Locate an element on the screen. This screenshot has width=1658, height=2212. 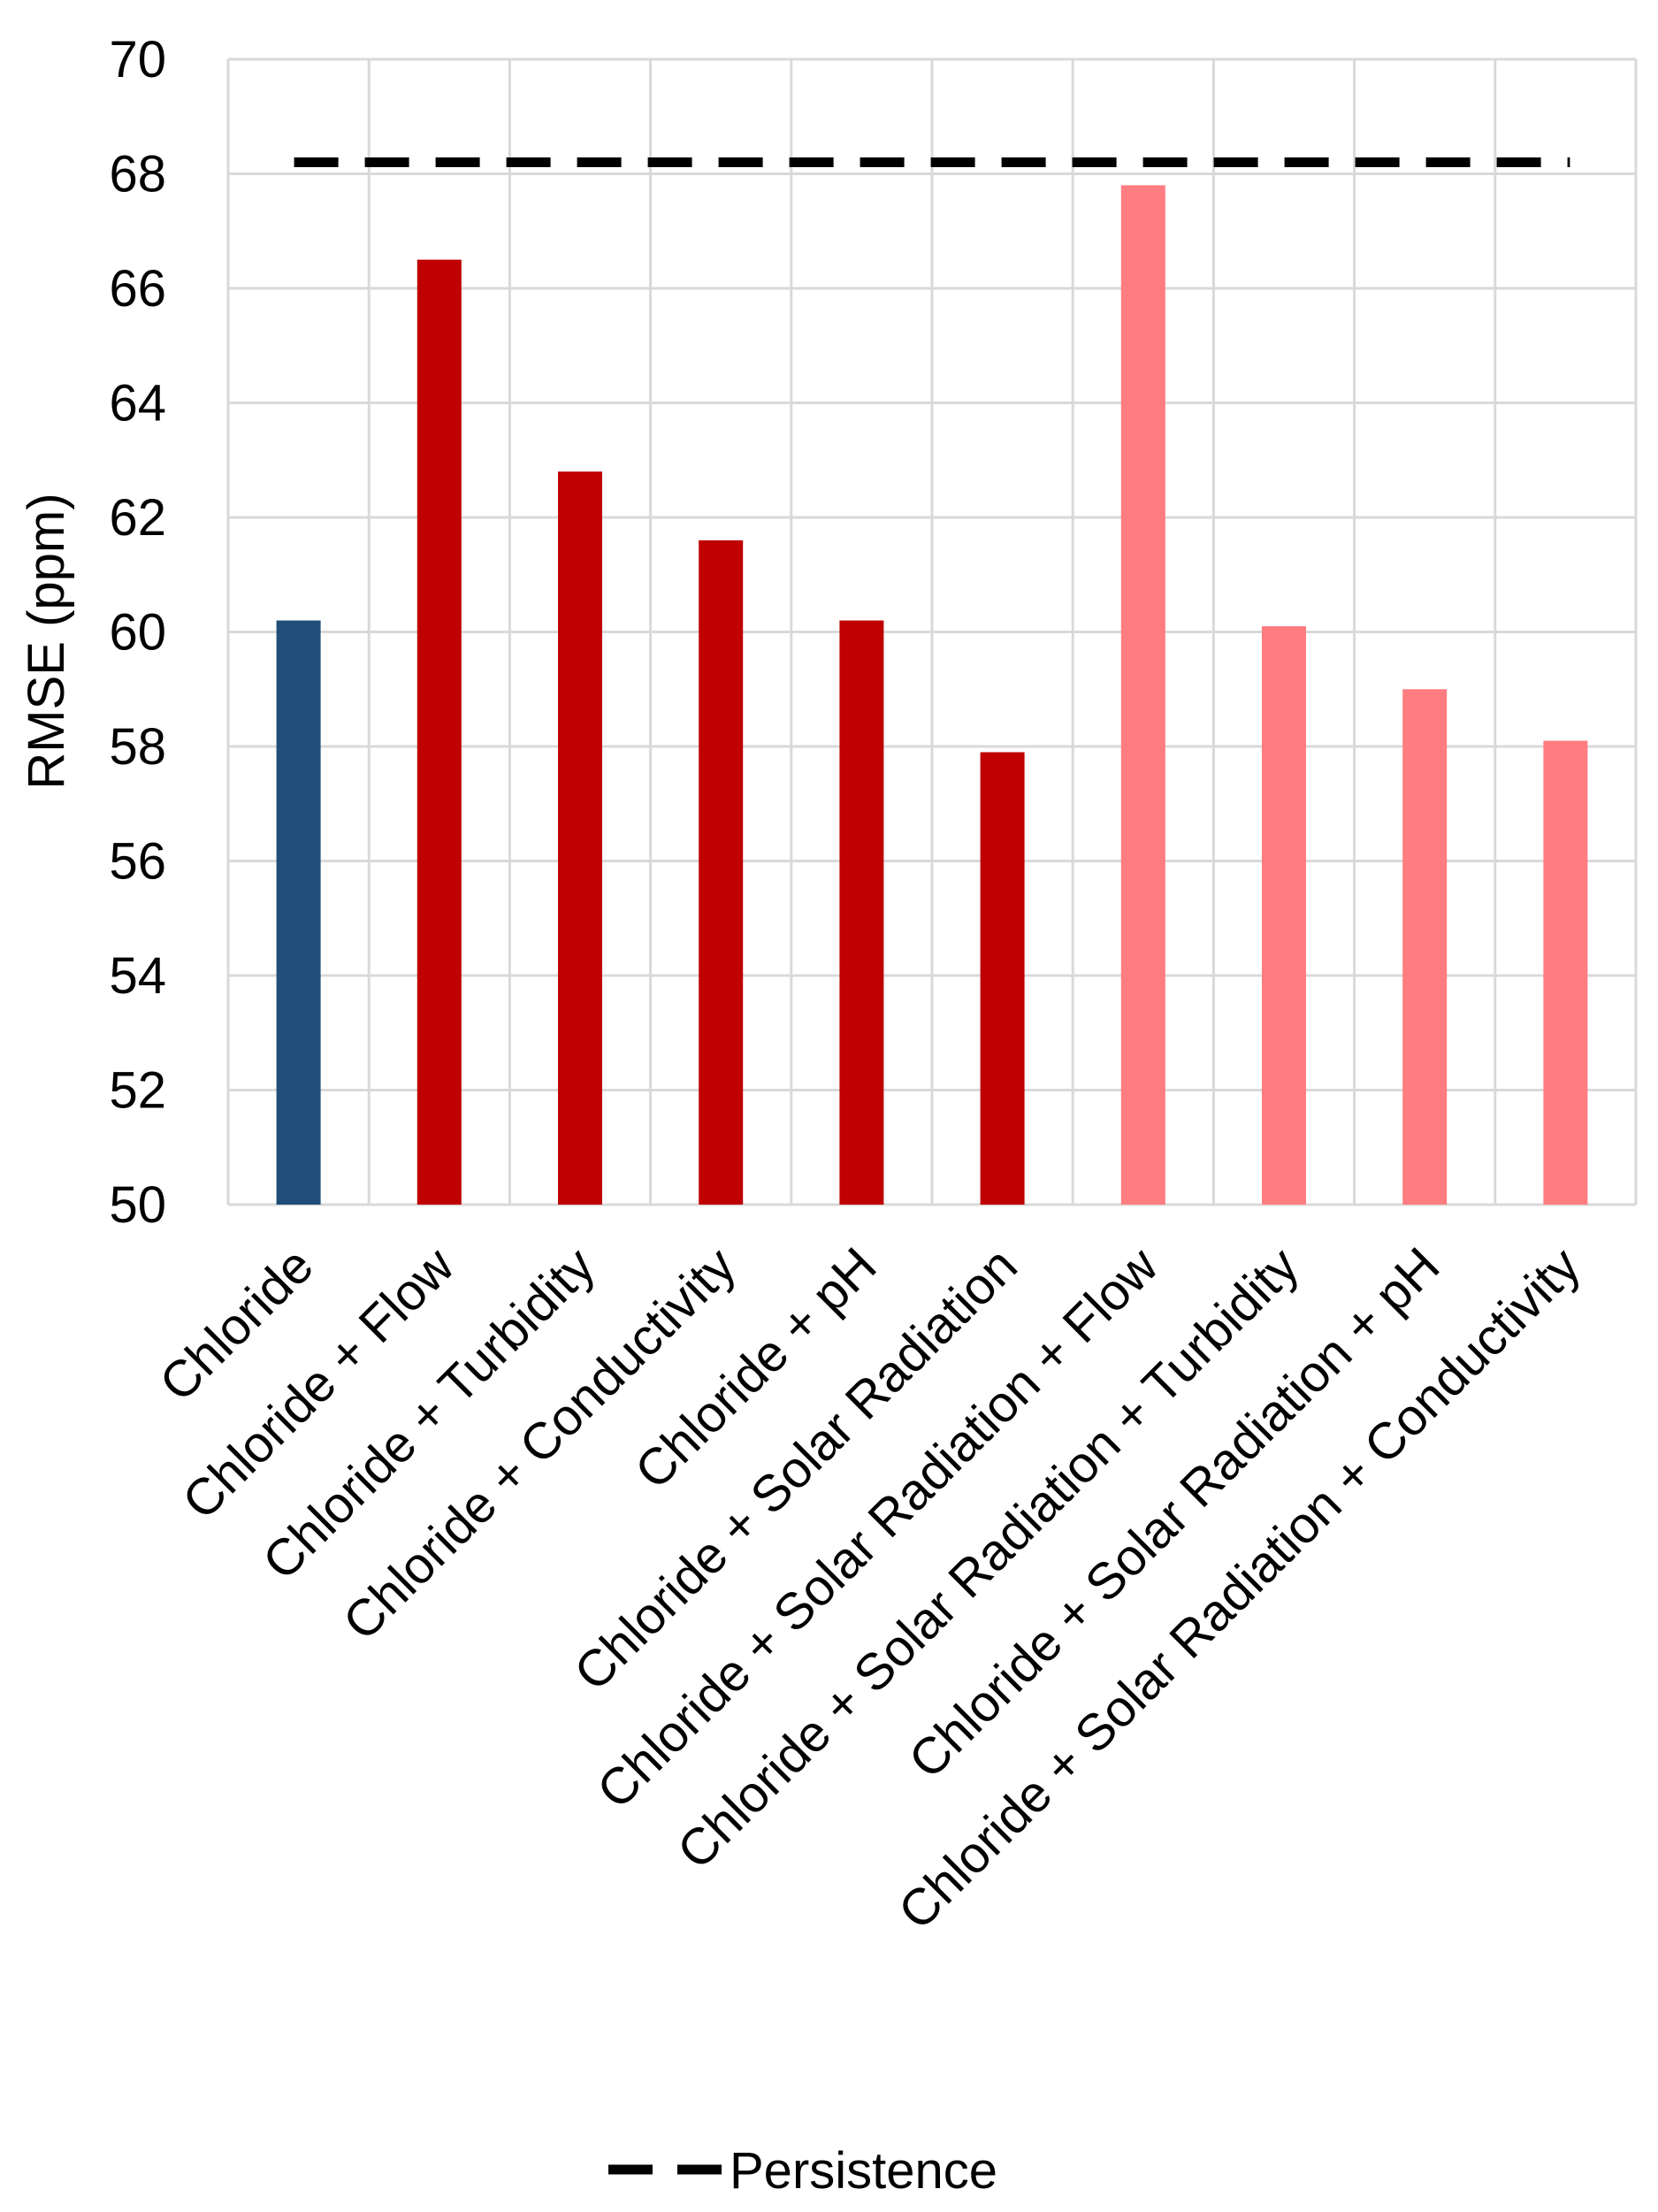
y-tick-label: 56 is located at coordinates (137, 862).